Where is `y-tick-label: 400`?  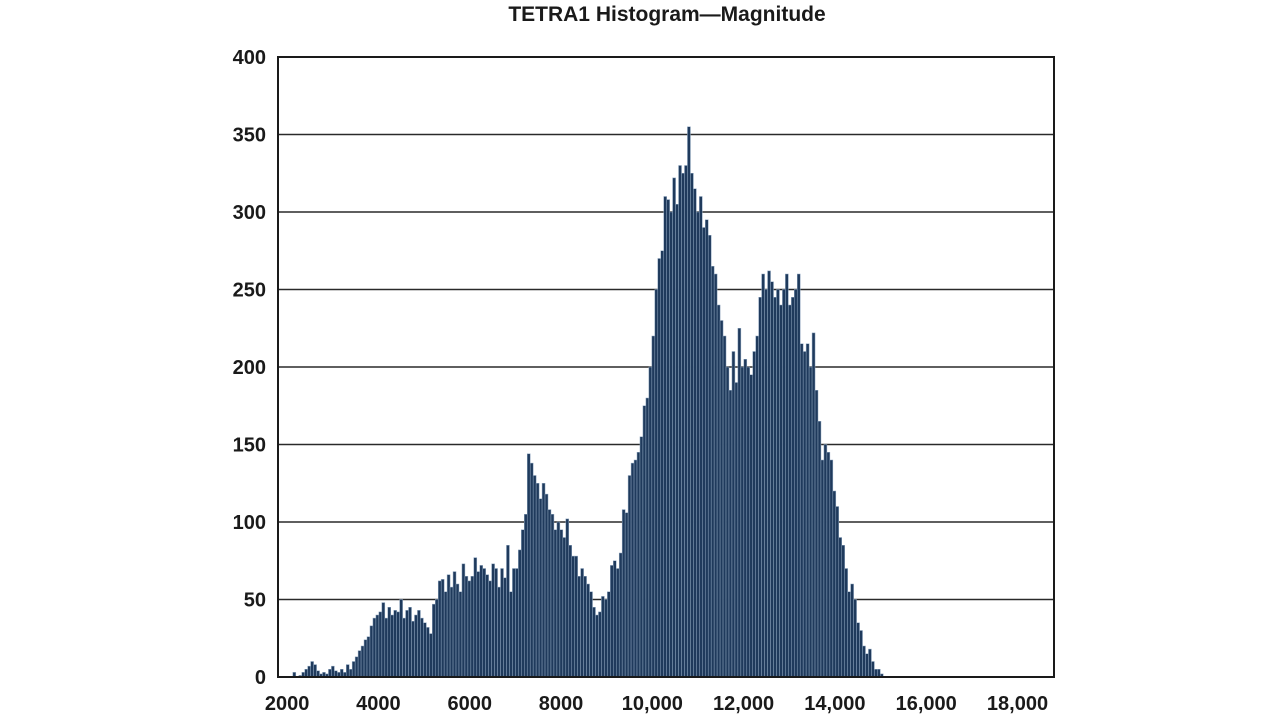
y-tick-label: 400 is located at coordinates (249, 58).